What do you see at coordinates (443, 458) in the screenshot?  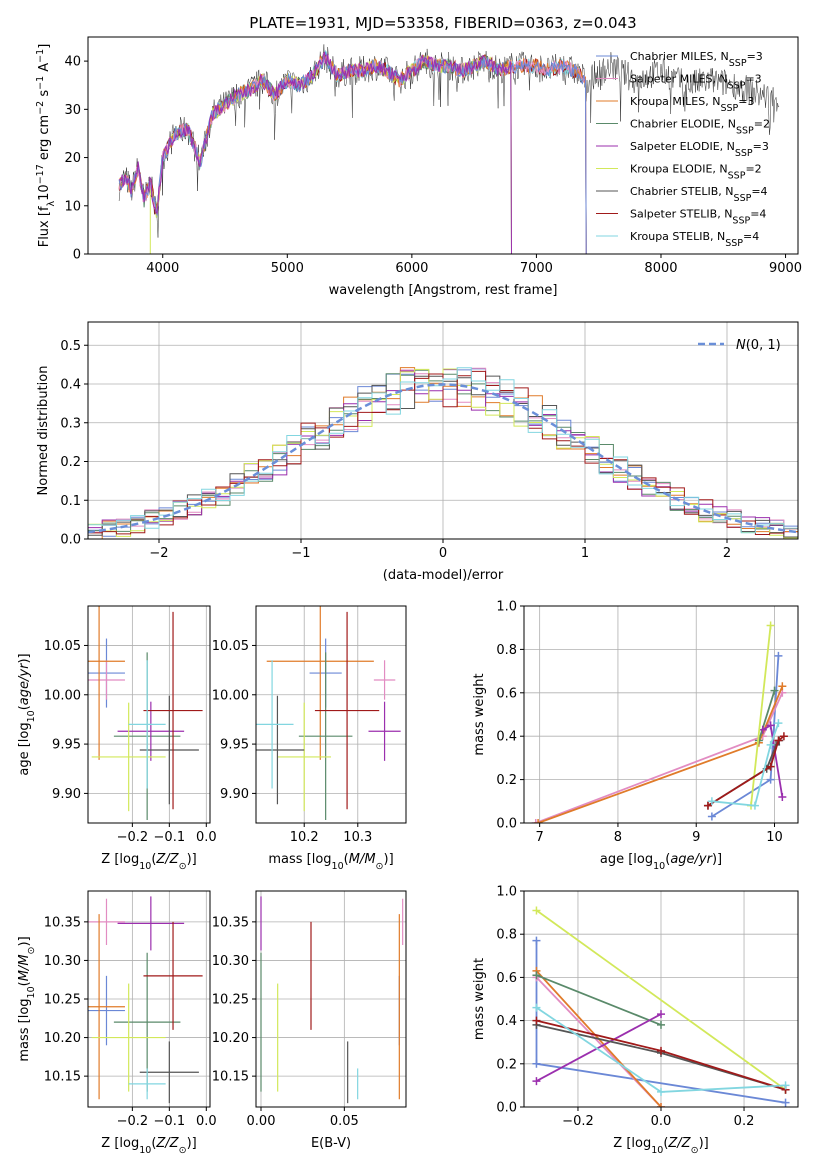 I see `normal-curve` at bounding box center [443, 458].